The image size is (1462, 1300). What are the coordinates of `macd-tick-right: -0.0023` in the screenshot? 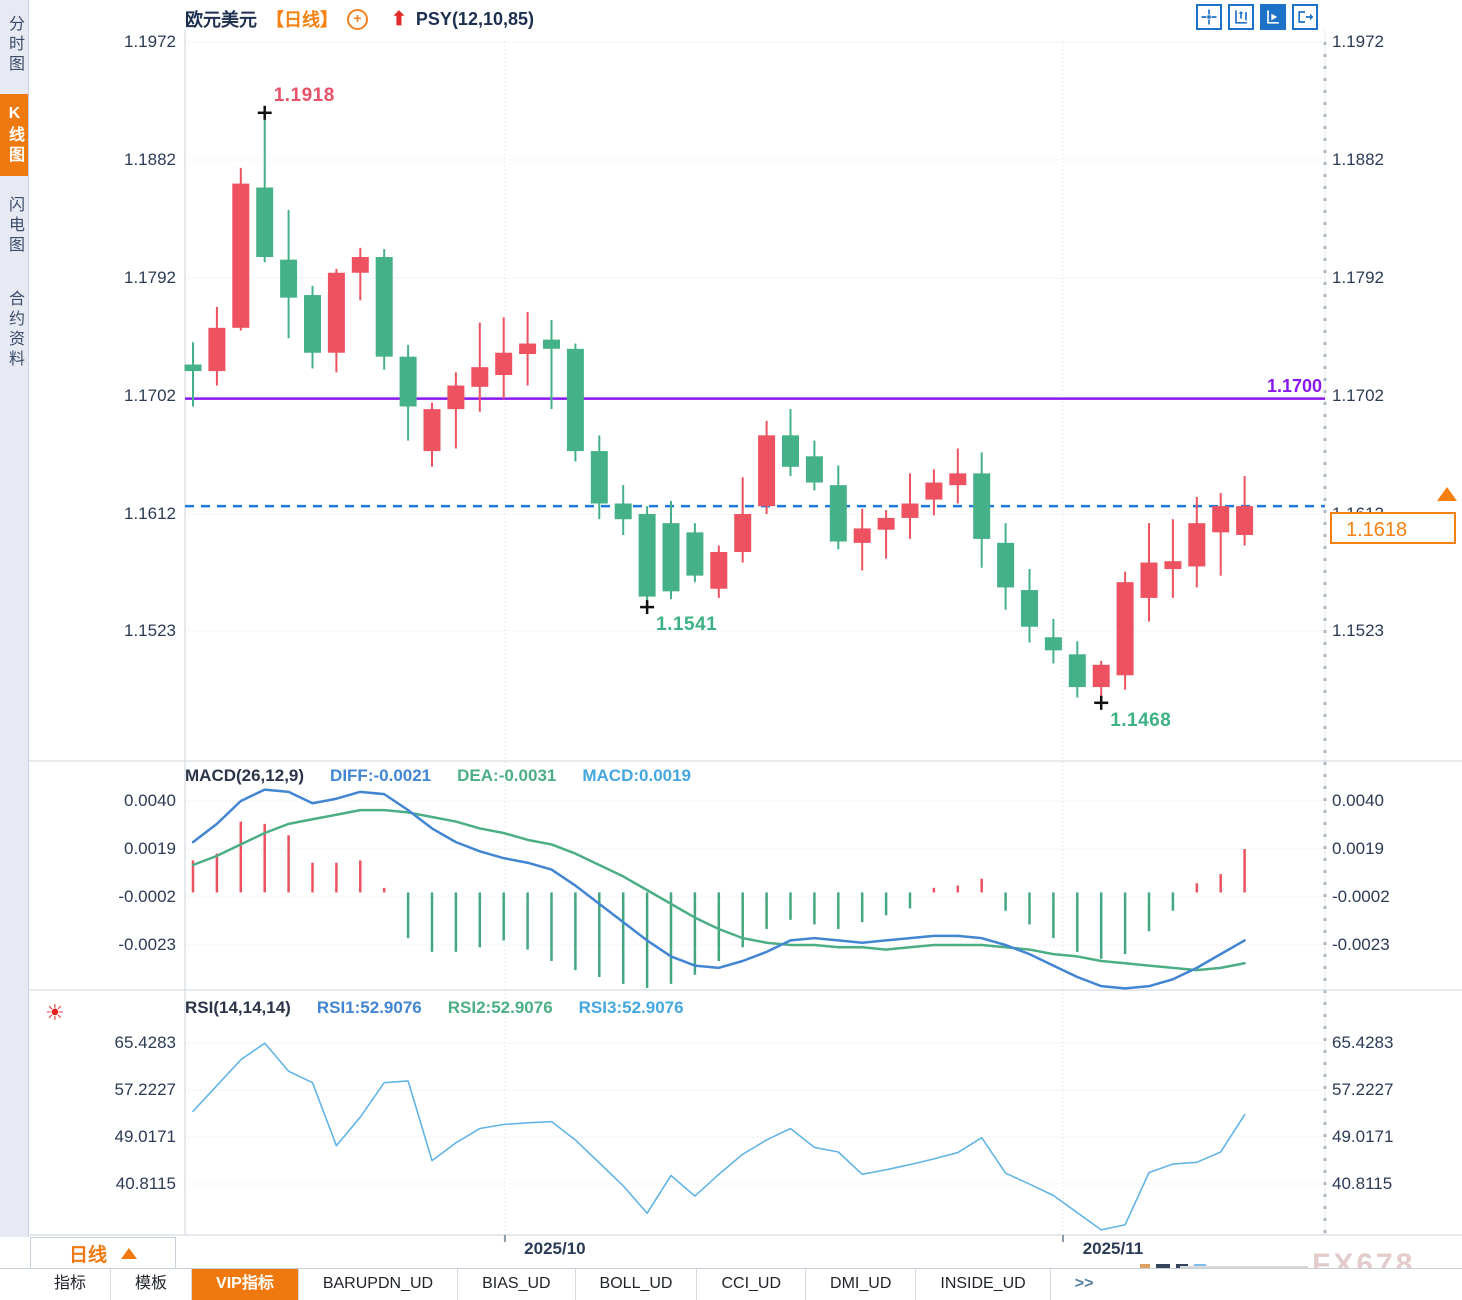 It's located at (1361, 944).